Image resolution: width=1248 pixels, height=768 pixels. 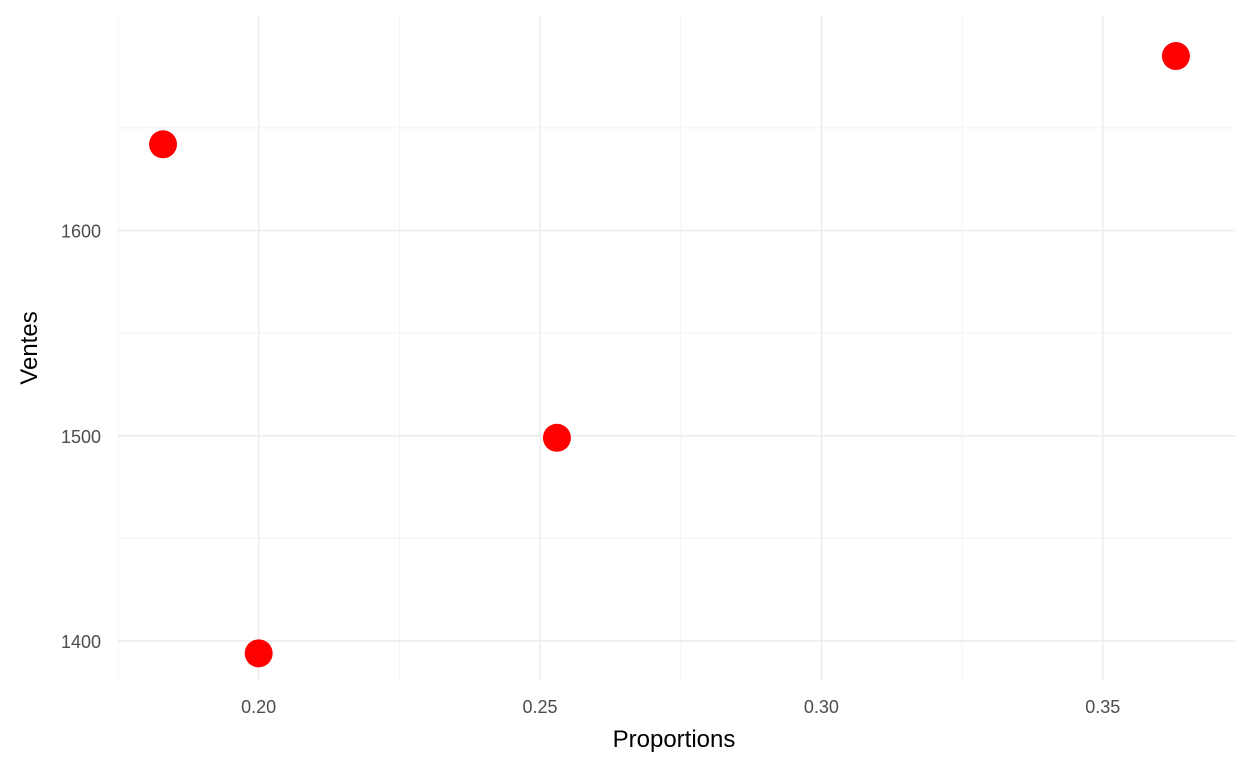 What do you see at coordinates (29, 347) in the screenshot?
I see `y-axis-title: Ventes` at bounding box center [29, 347].